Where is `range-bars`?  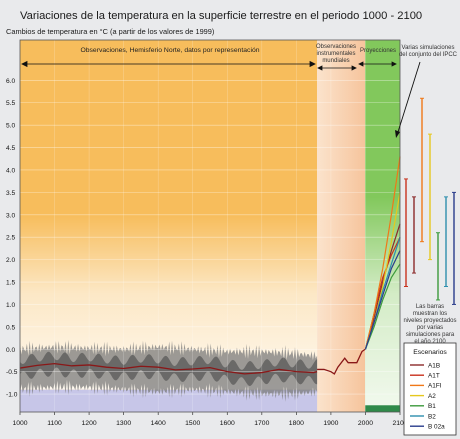
range-bars is located at coordinates (430, 201).